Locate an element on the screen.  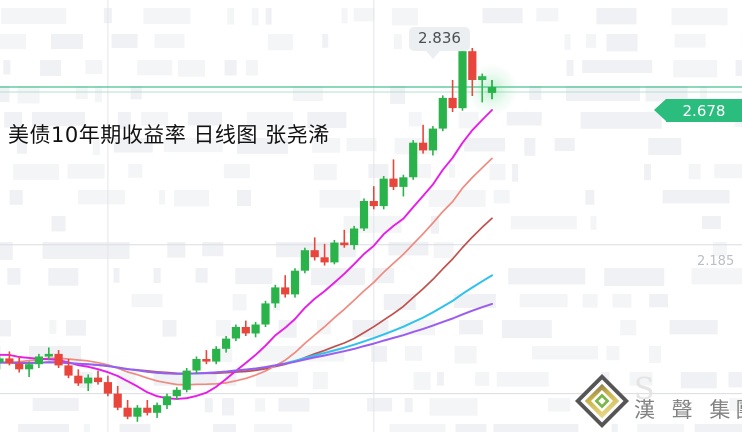
high-price-tooltip-arrow is located at coordinates (433, 55).